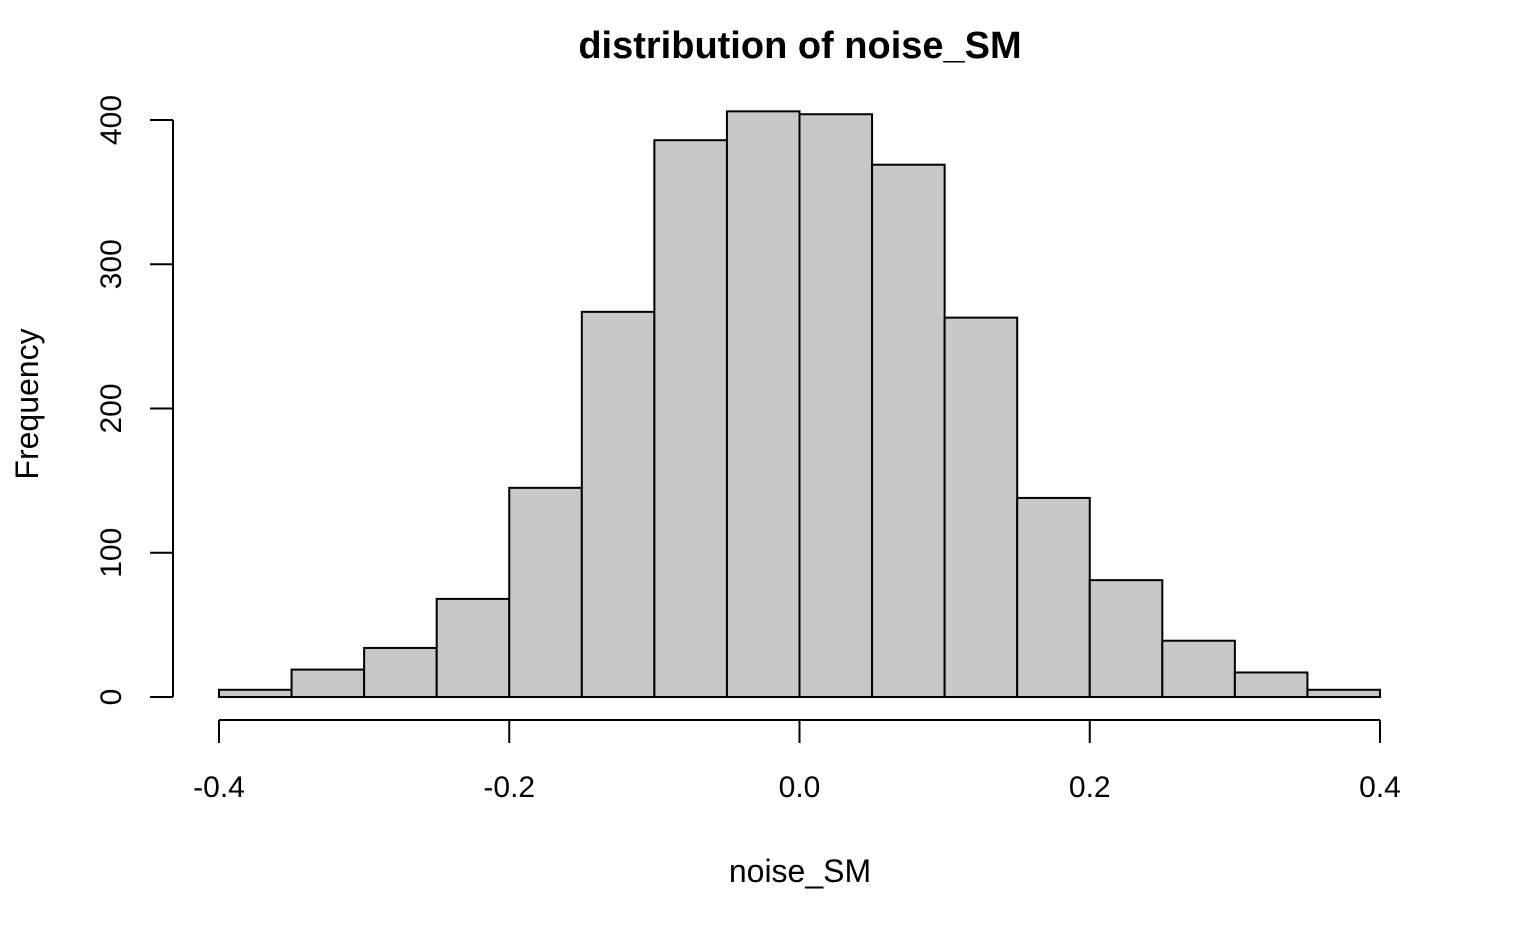 The height and width of the screenshot is (936, 1515). I want to click on x-axis-label: noise_SM, so click(800, 871).